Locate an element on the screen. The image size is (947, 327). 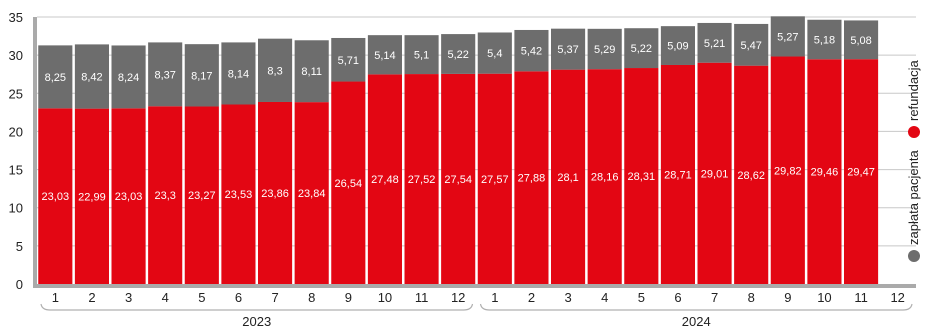
bar-label-refundacja: 22,99 is located at coordinates (92, 197).